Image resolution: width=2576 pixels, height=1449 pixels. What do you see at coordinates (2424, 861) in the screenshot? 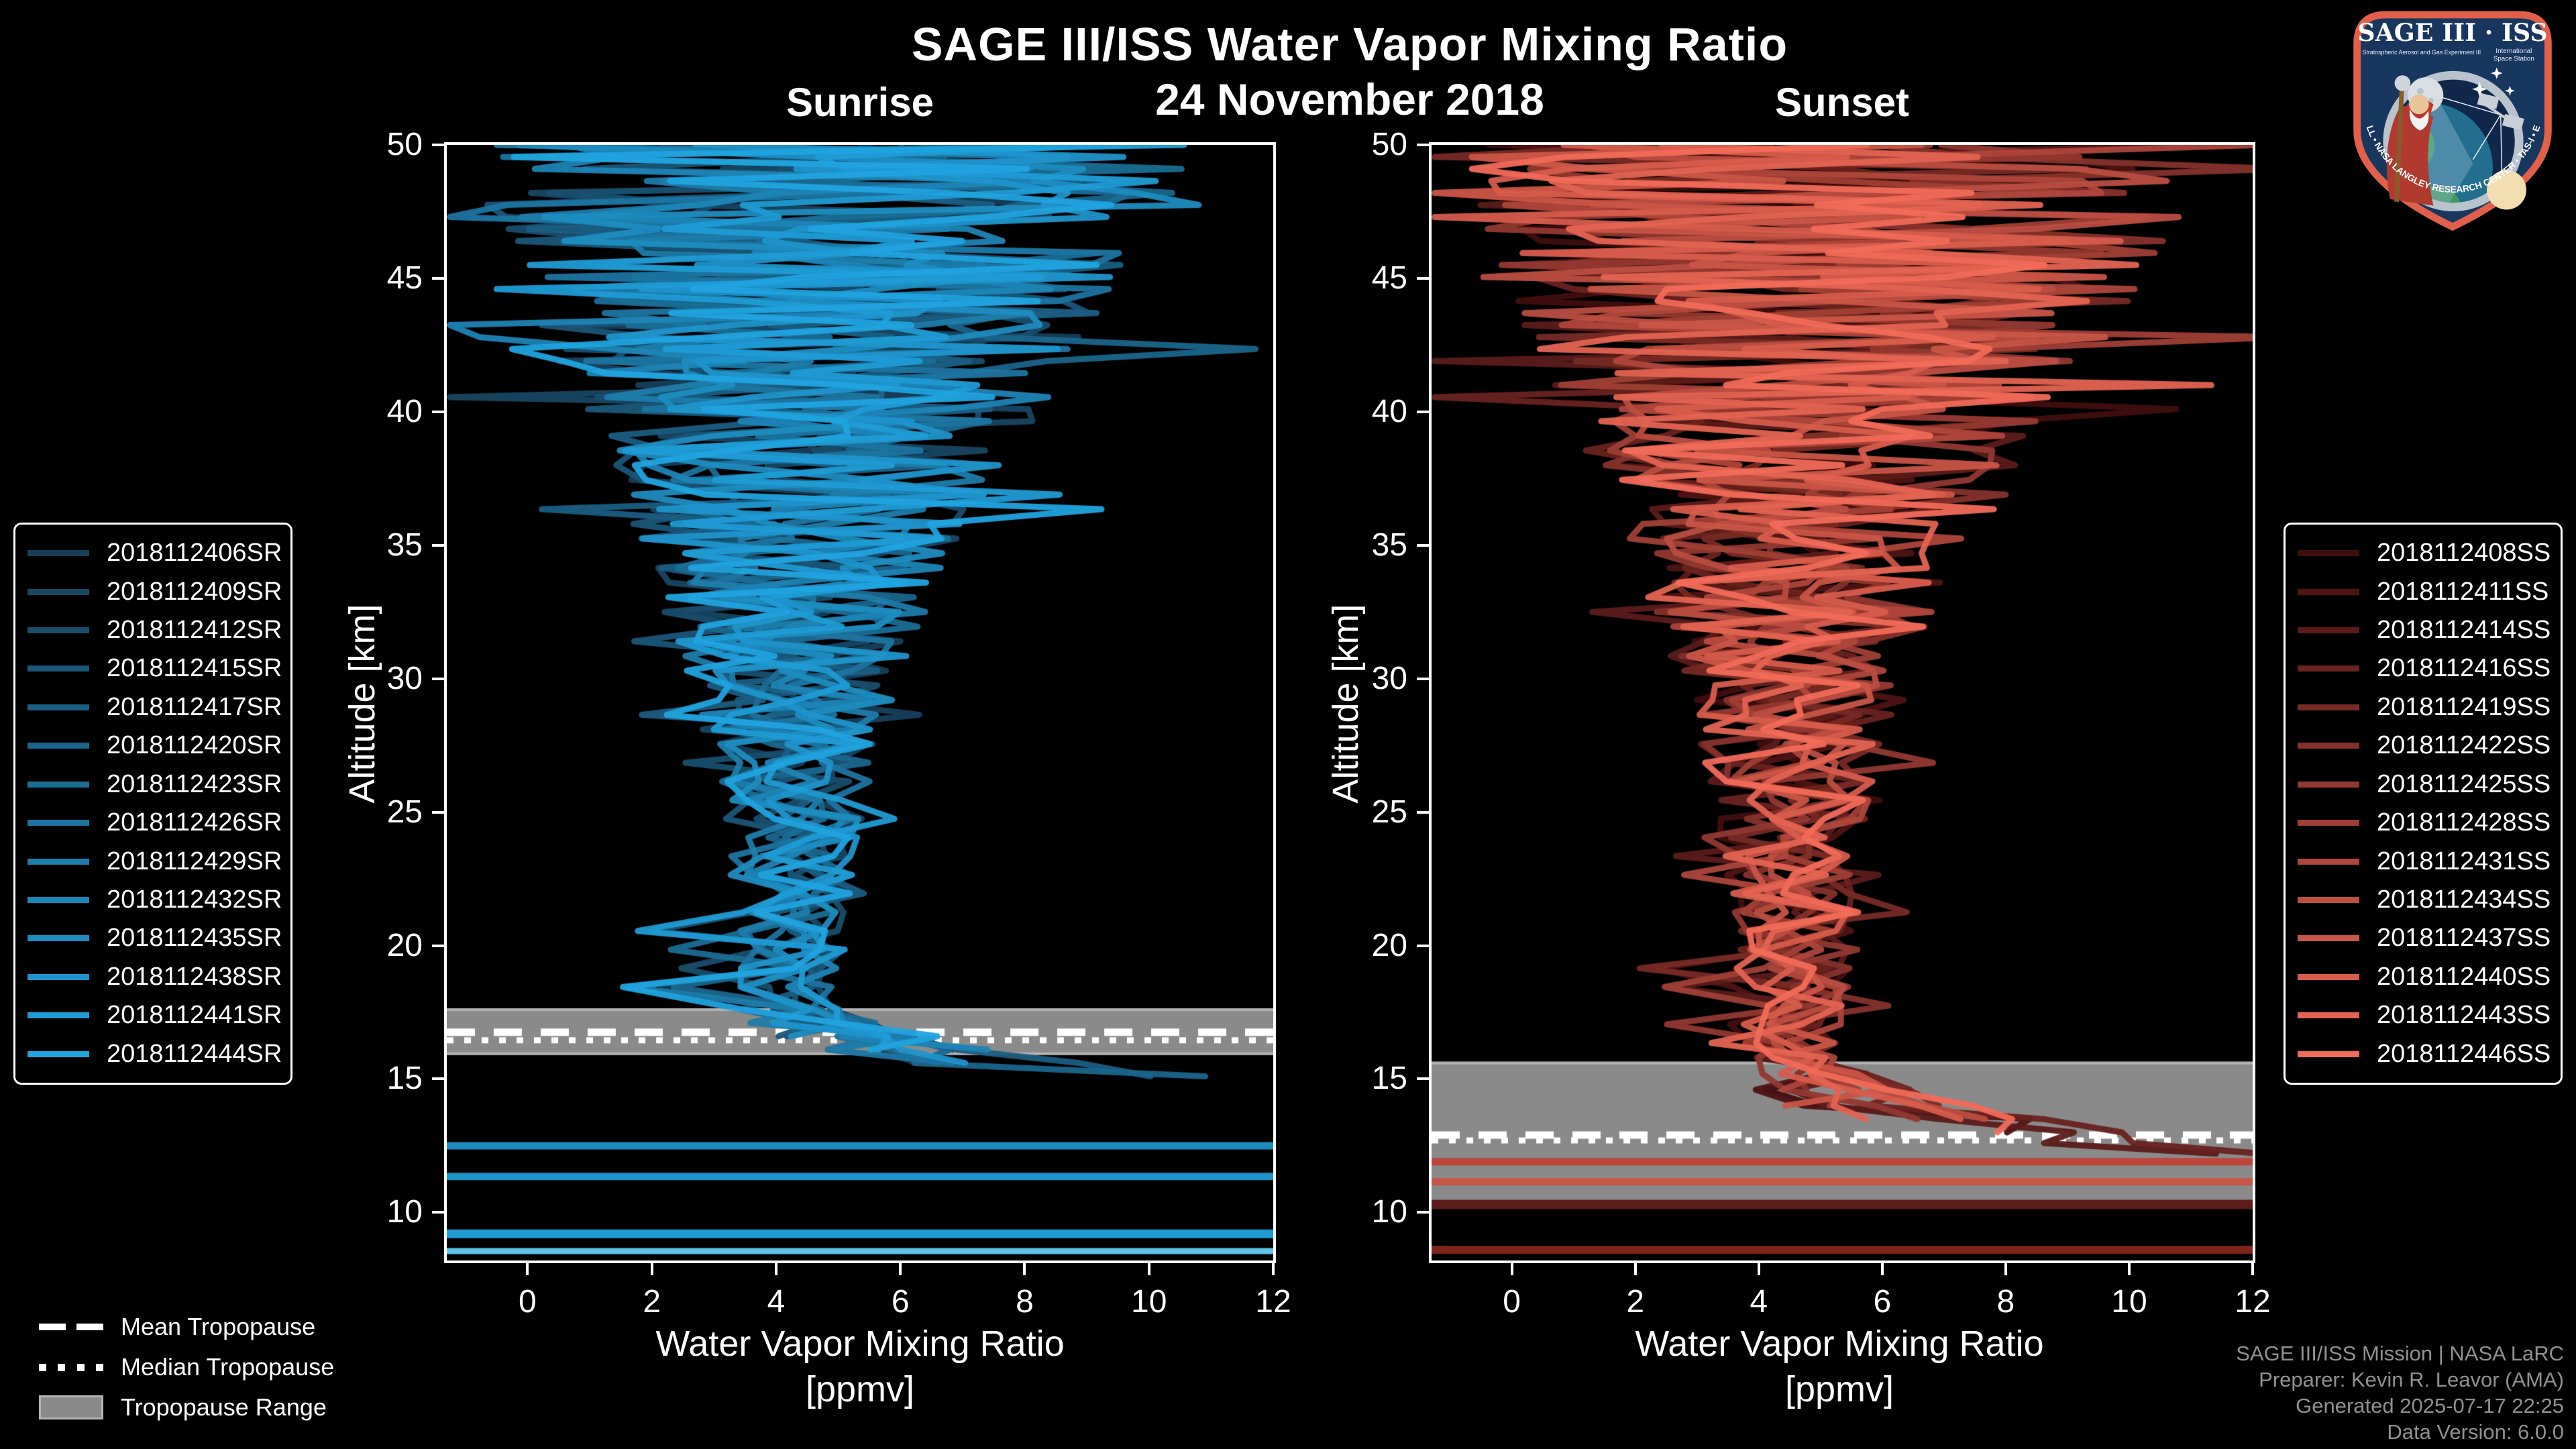
I see `legend-item: 2018112431SS` at bounding box center [2424, 861].